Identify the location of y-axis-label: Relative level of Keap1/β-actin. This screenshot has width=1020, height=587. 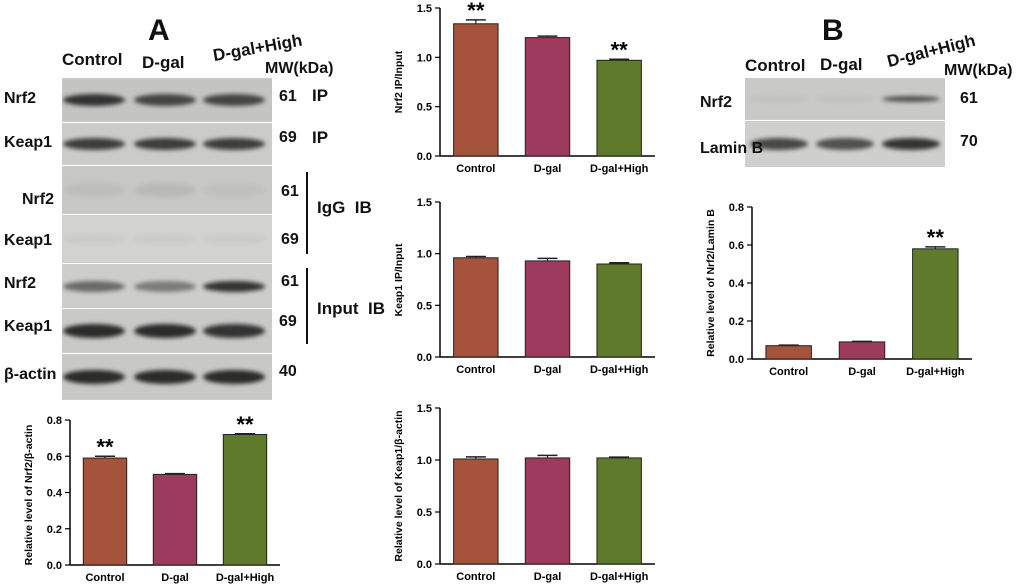
(399, 485).